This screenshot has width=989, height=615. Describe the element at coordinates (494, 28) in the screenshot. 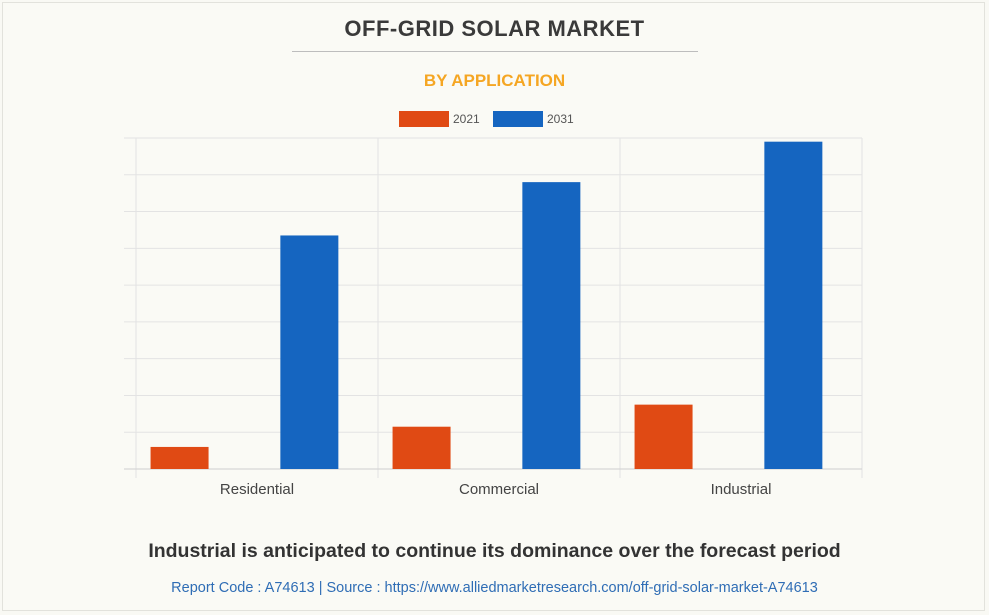

I see `chart-title: OFF-GRID SOLAR MARKET` at that location.